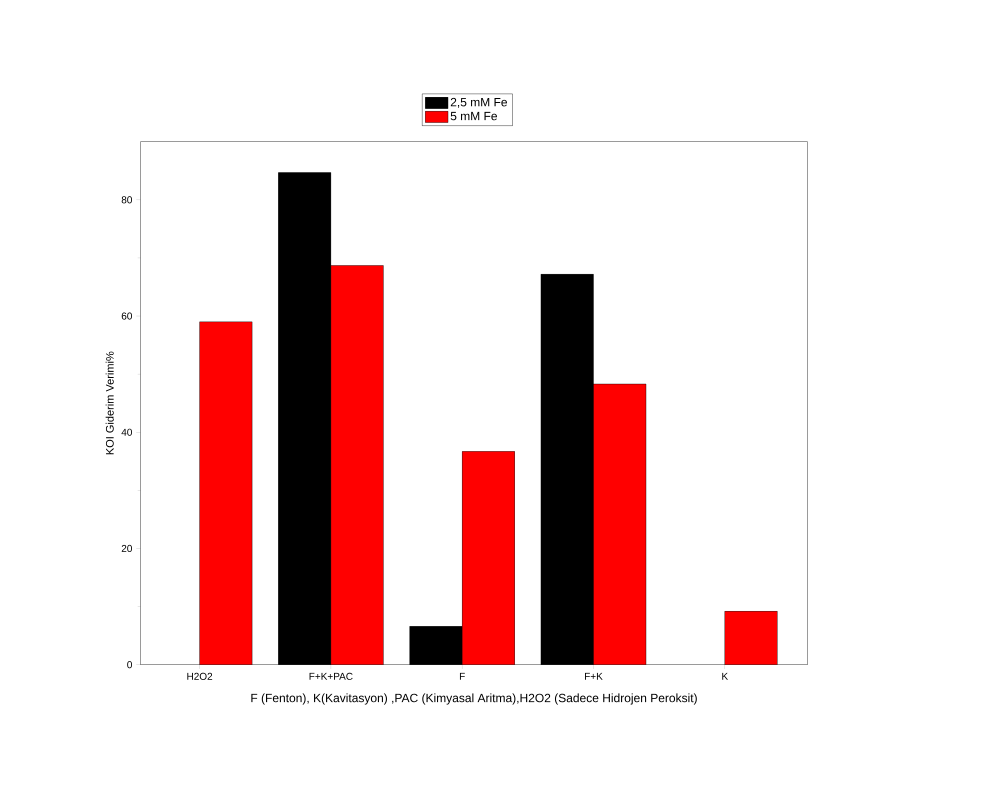  Describe the element at coordinates (127, 548) in the screenshot. I see `y-tick-label: 20` at that location.